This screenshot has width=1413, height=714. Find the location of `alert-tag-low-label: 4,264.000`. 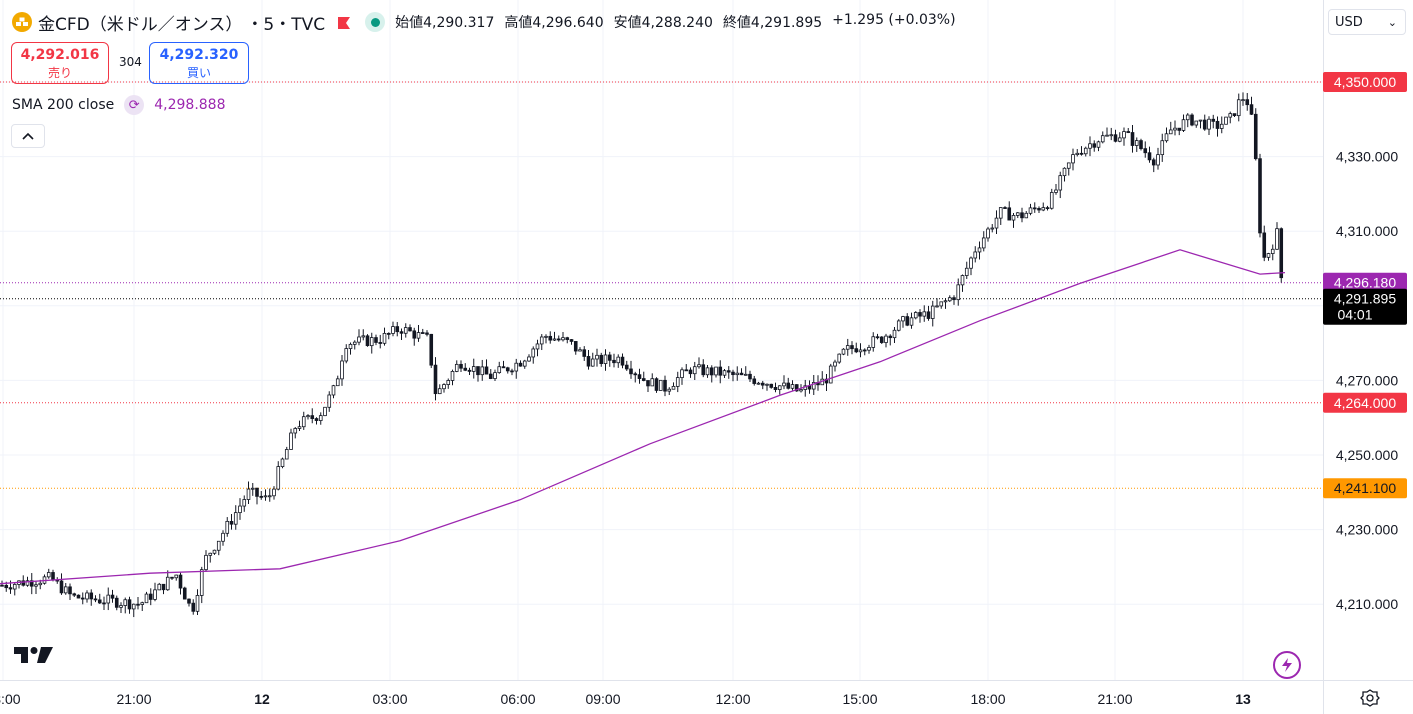

alert-tag-low-label: 4,264.000 is located at coordinates (1365, 403).